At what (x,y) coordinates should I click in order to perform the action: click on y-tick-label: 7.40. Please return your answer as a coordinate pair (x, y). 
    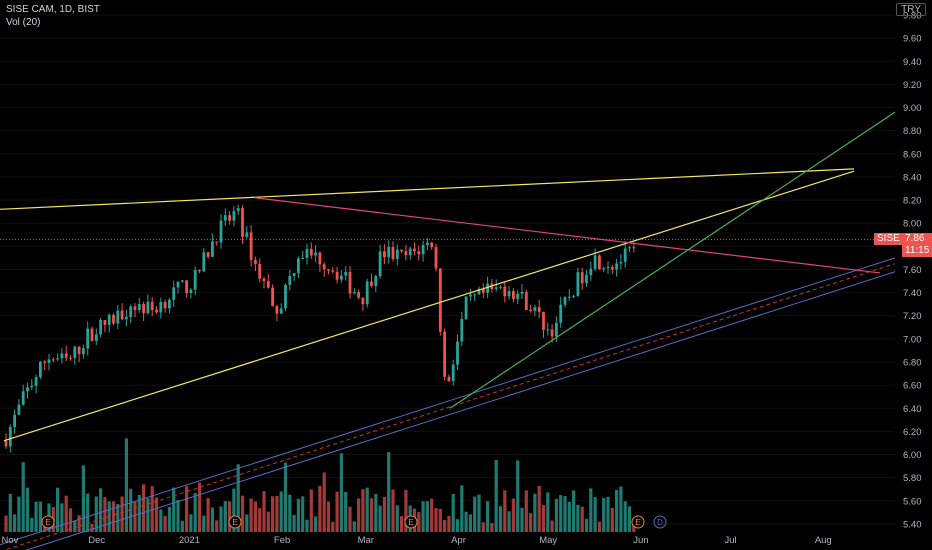
    Looking at the image, I should click on (912, 293).